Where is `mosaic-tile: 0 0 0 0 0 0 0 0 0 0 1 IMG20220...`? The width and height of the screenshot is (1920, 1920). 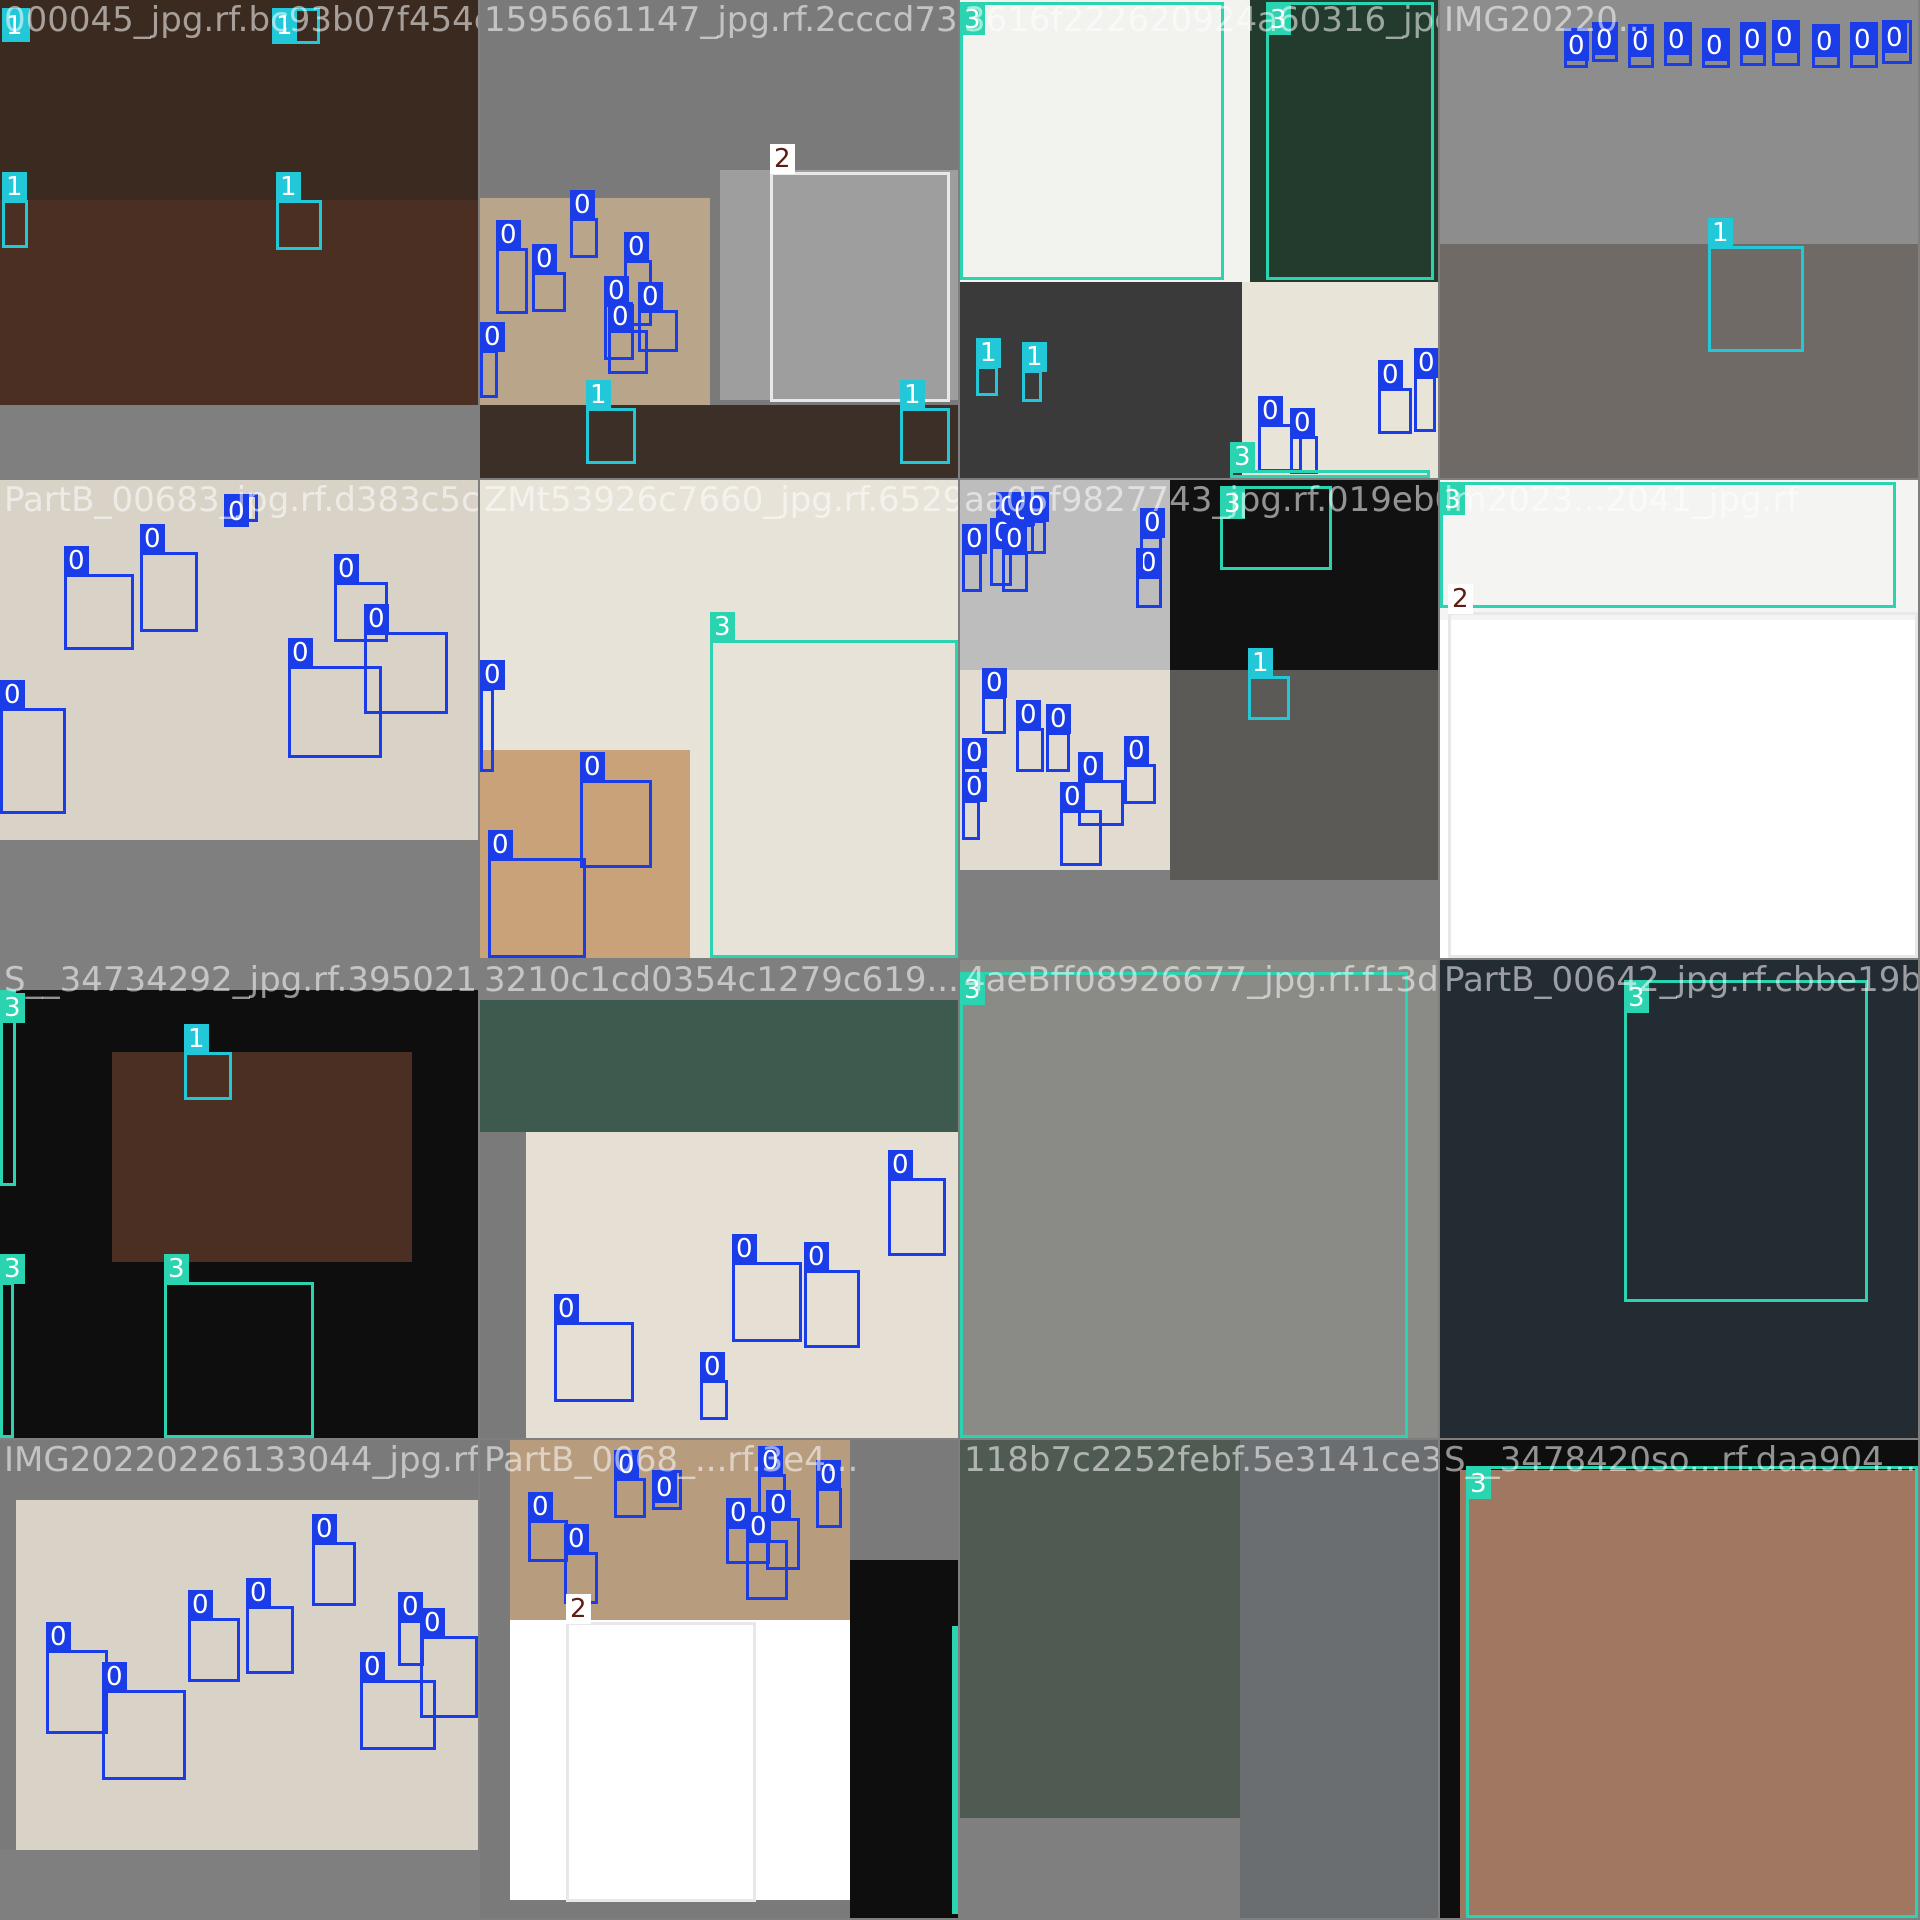 mosaic-tile: 0 0 0 0 0 0 0 0 0 0 1 IMG20220... is located at coordinates (1679, 239).